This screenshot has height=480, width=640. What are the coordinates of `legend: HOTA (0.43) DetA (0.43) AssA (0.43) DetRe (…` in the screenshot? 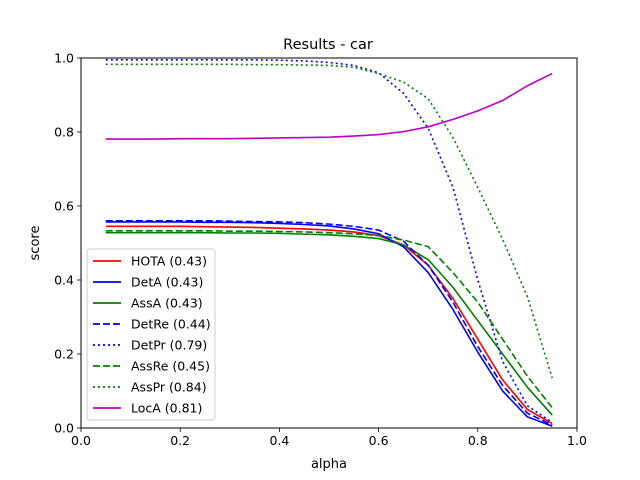 It's located at (151, 334).